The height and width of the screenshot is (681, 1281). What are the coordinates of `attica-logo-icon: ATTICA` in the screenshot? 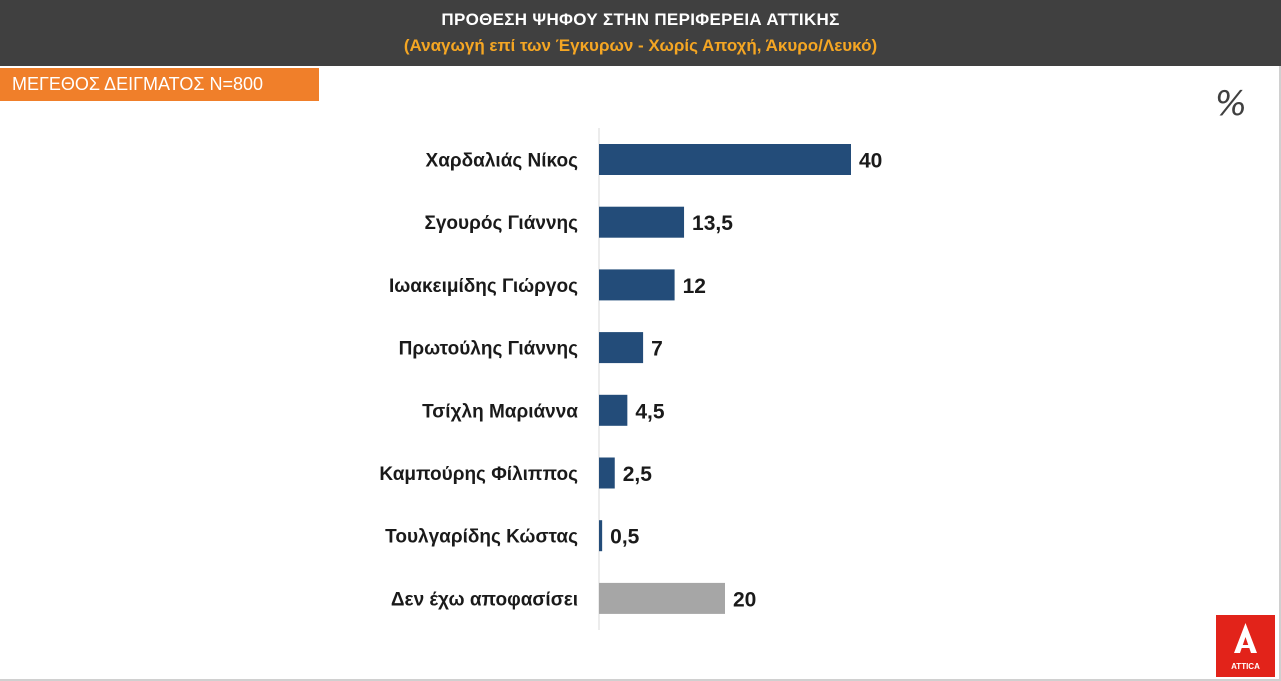 It's located at (1245, 646).